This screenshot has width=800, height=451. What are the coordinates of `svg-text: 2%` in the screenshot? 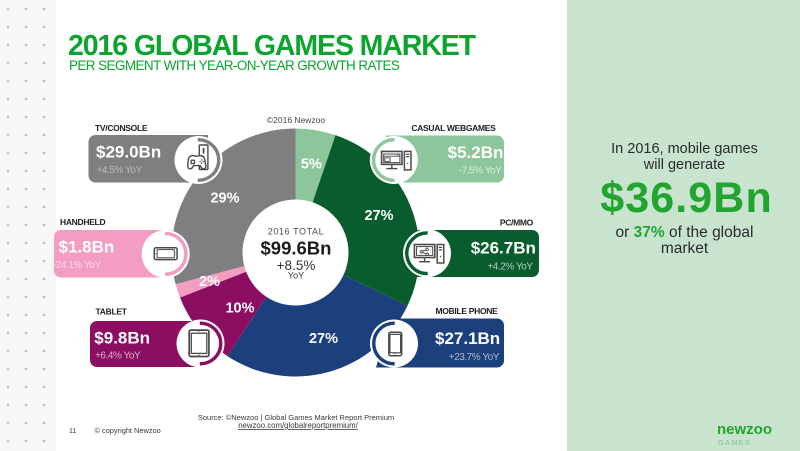 It's located at (209, 282).